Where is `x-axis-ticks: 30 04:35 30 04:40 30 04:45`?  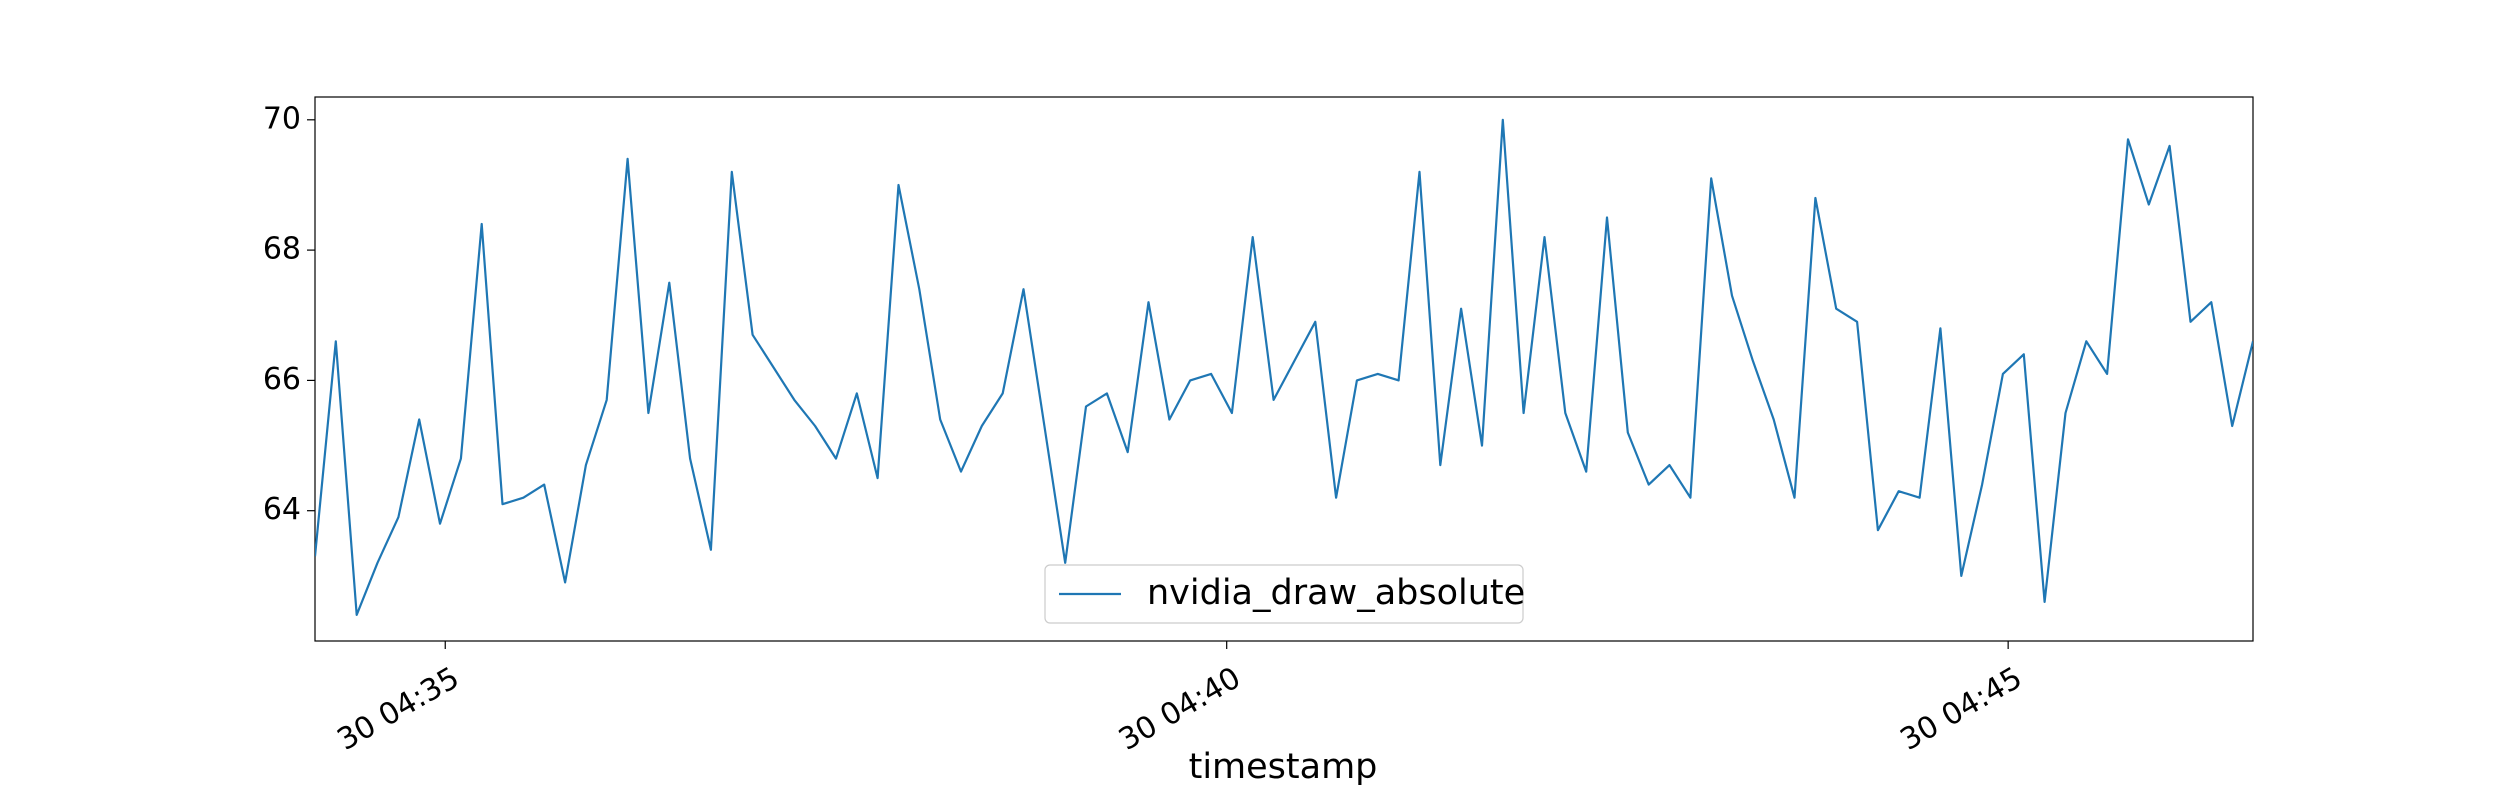 x-axis-ticks: 30 04:35 30 04:40 30 04:45 is located at coordinates (1180, 699).